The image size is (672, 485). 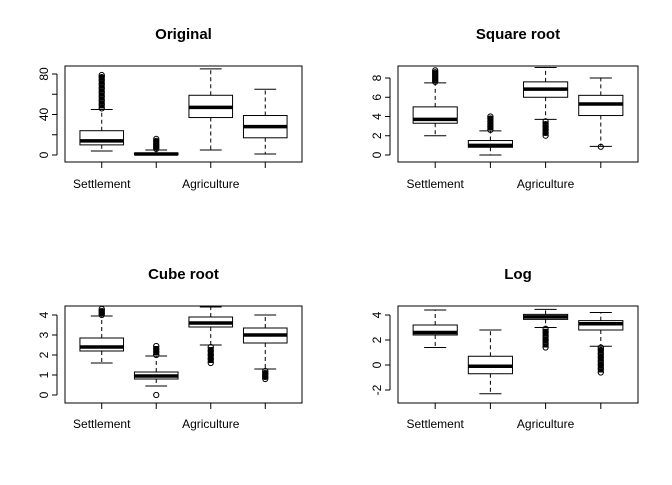 I want to click on chart-title: Original, so click(x=183, y=34).